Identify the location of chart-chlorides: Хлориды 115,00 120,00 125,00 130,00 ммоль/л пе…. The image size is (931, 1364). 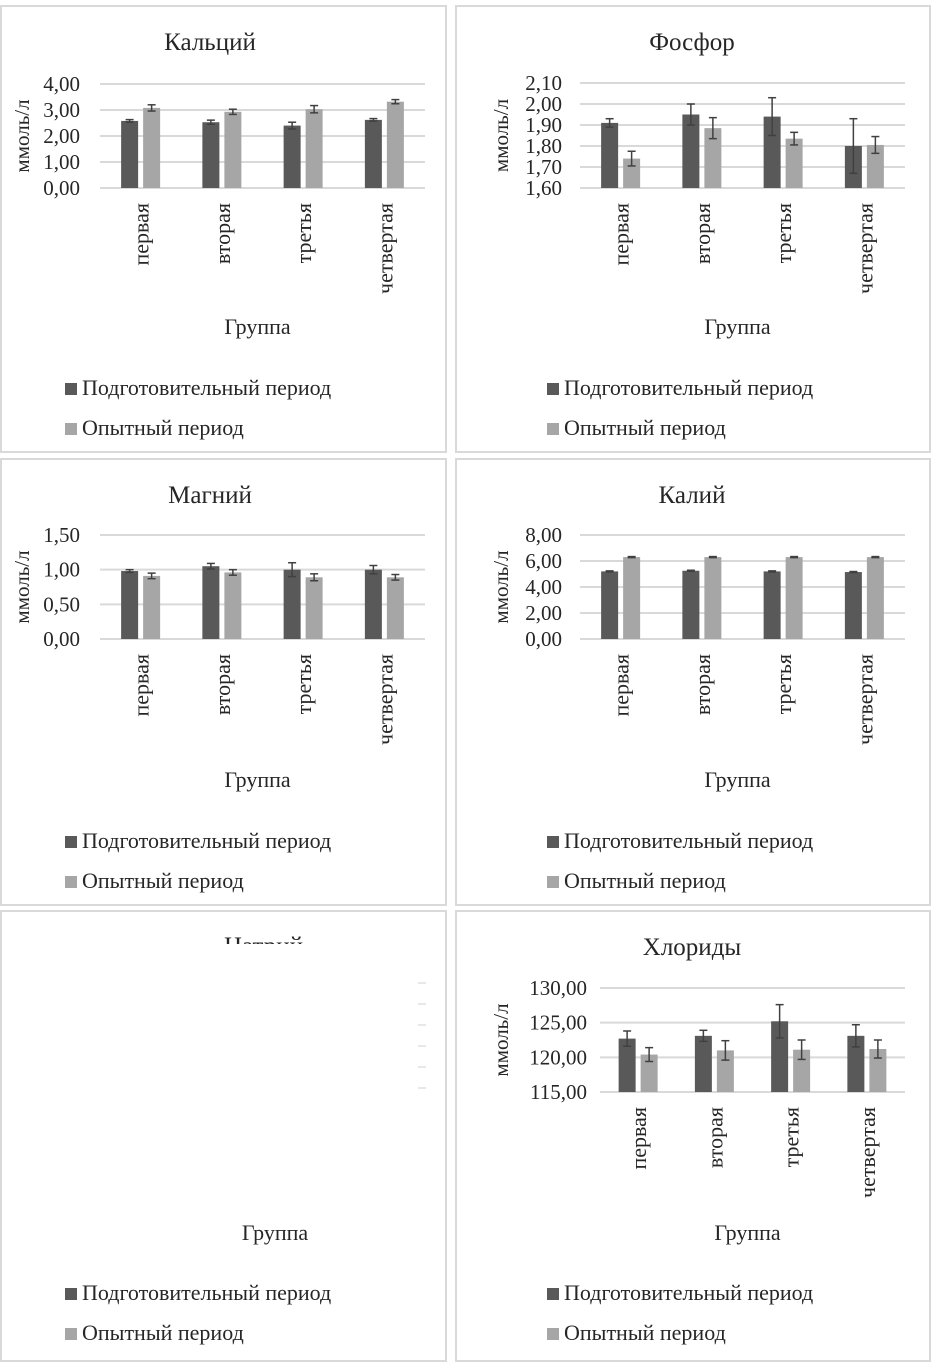
(697, 1139).